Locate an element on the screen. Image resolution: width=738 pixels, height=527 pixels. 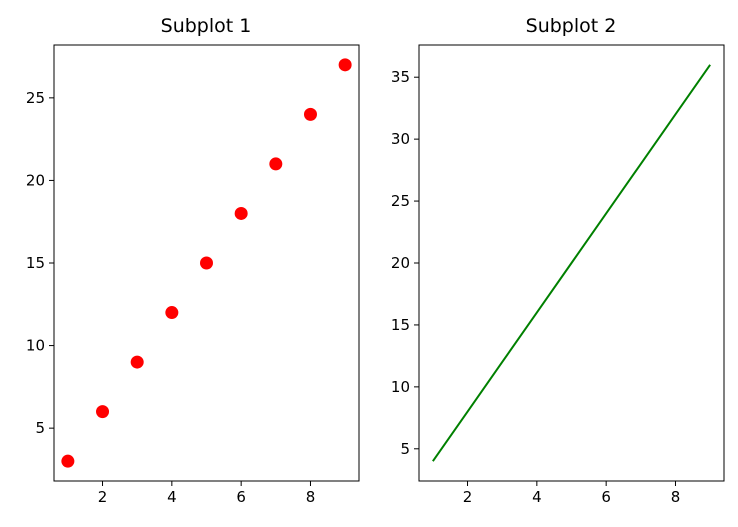
subplot-1-title: Subplot 1 is located at coordinates (206, 26).